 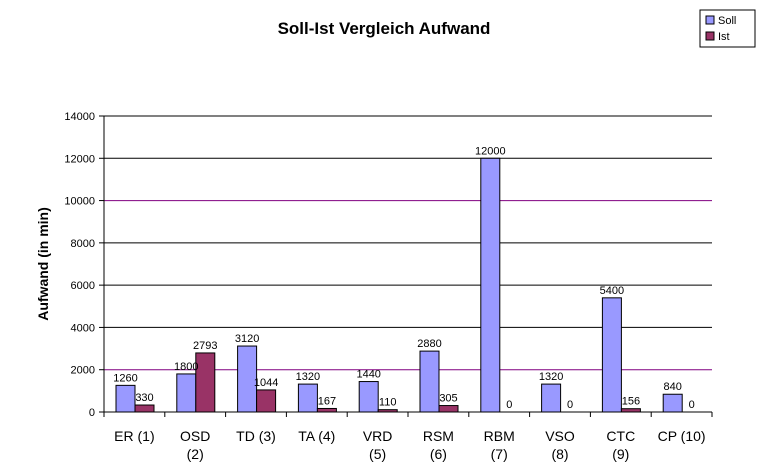 What do you see at coordinates (83, 371) in the screenshot?
I see `y-tick-label: 2000` at bounding box center [83, 371].